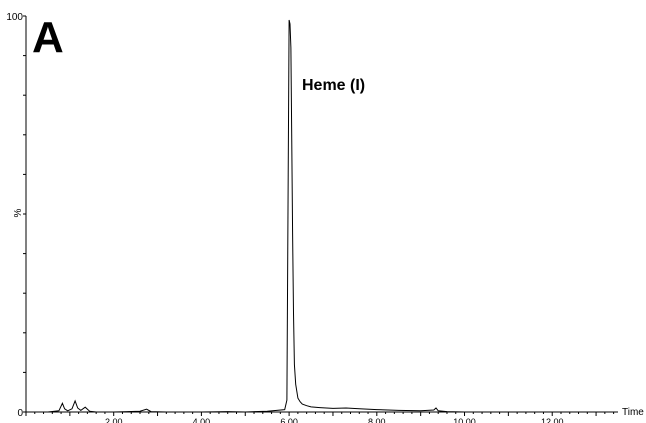 The width and height of the screenshot is (646, 423). What do you see at coordinates (48, 37) in the screenshot?
I see `panel-label: A` at bounding box center [48, 37].